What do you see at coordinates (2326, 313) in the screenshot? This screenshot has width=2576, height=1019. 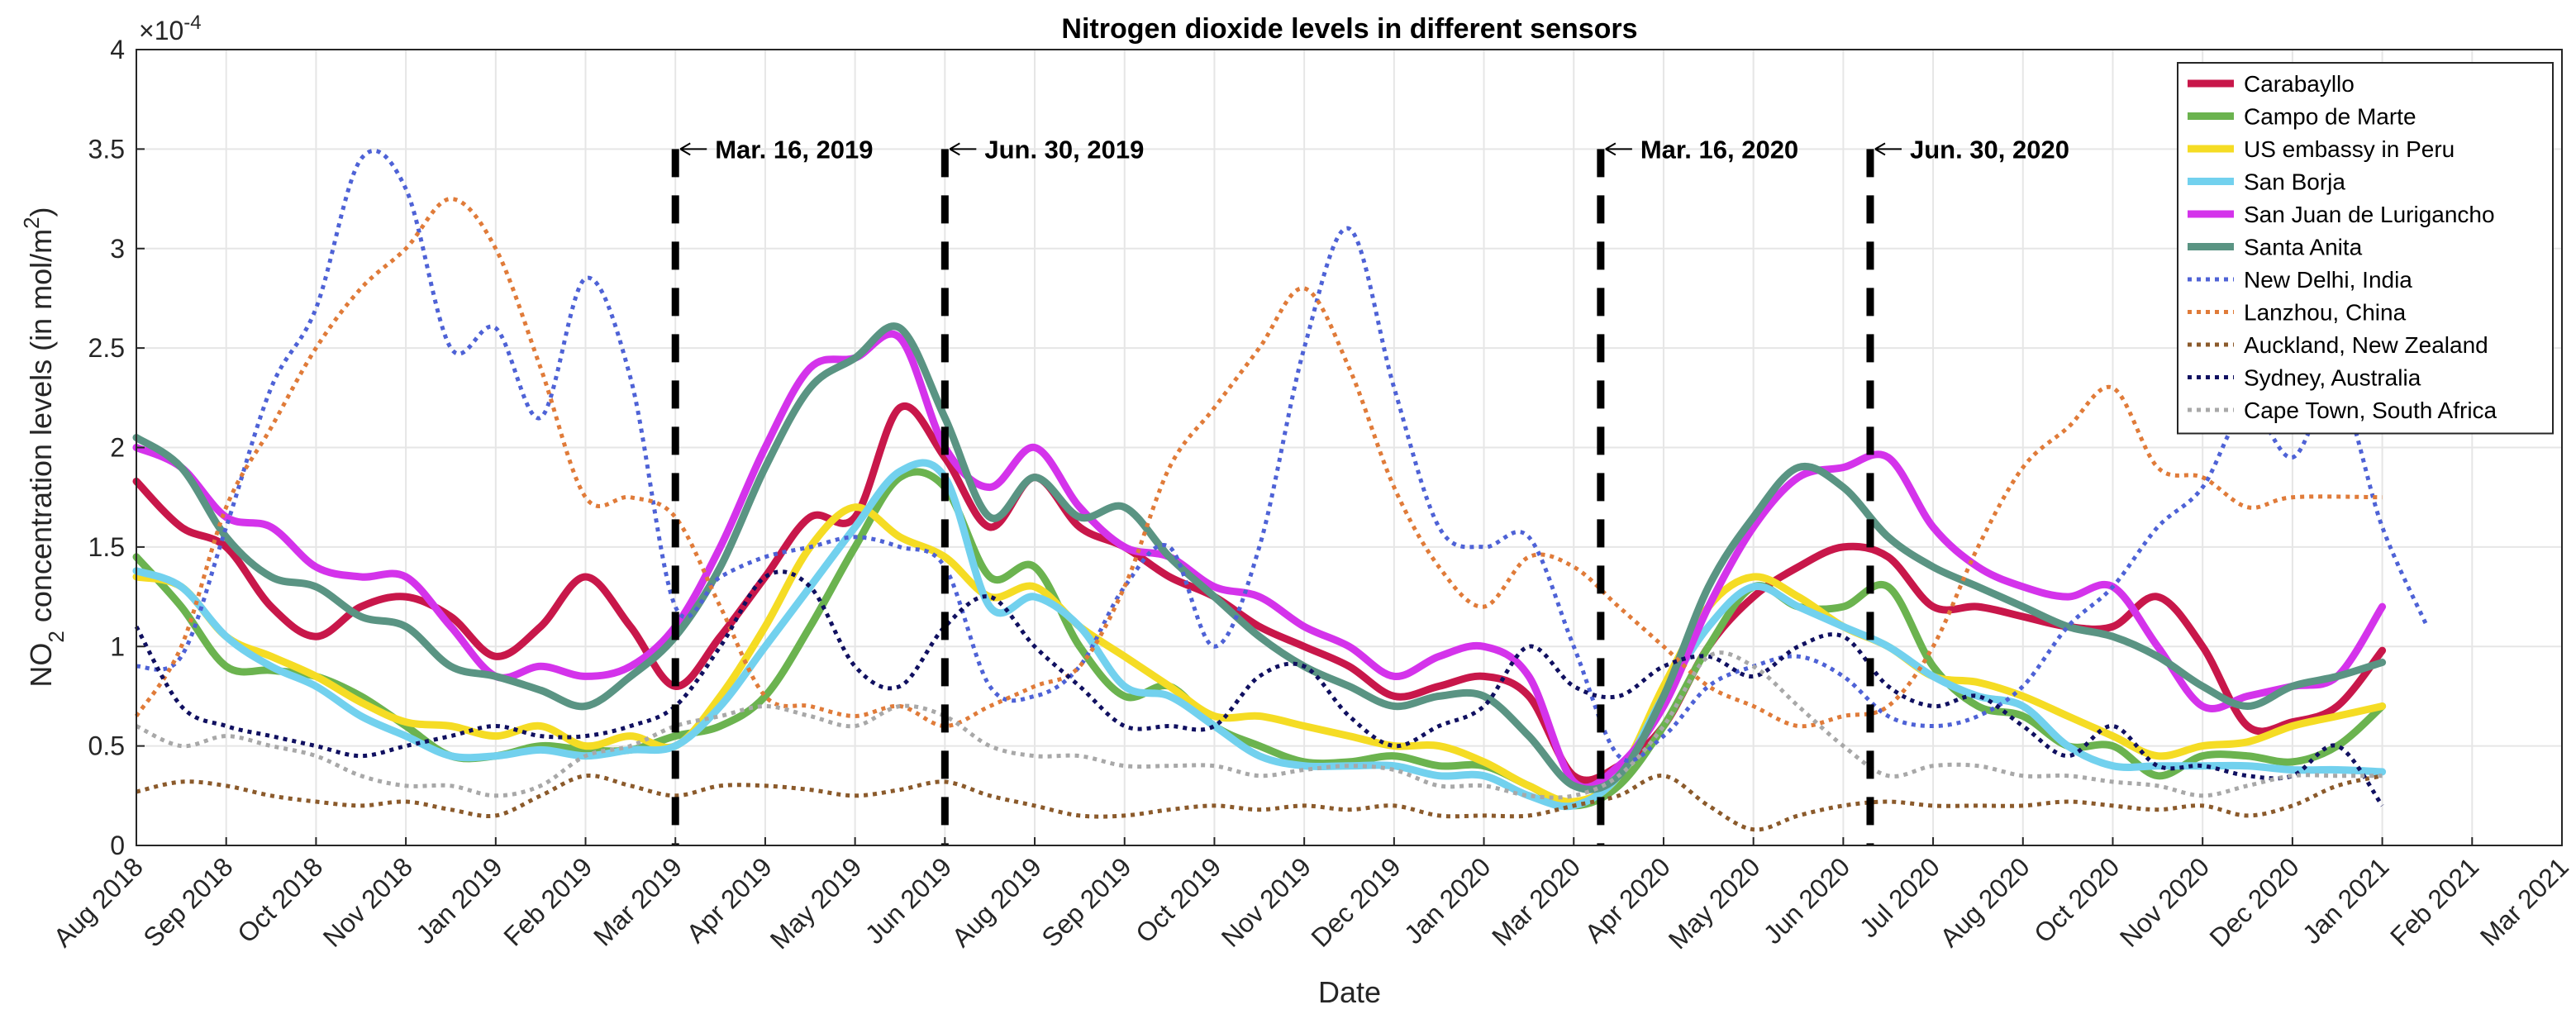 I see `legend-label-7: Lanzhou, China` at bounding box center [2326, 313].